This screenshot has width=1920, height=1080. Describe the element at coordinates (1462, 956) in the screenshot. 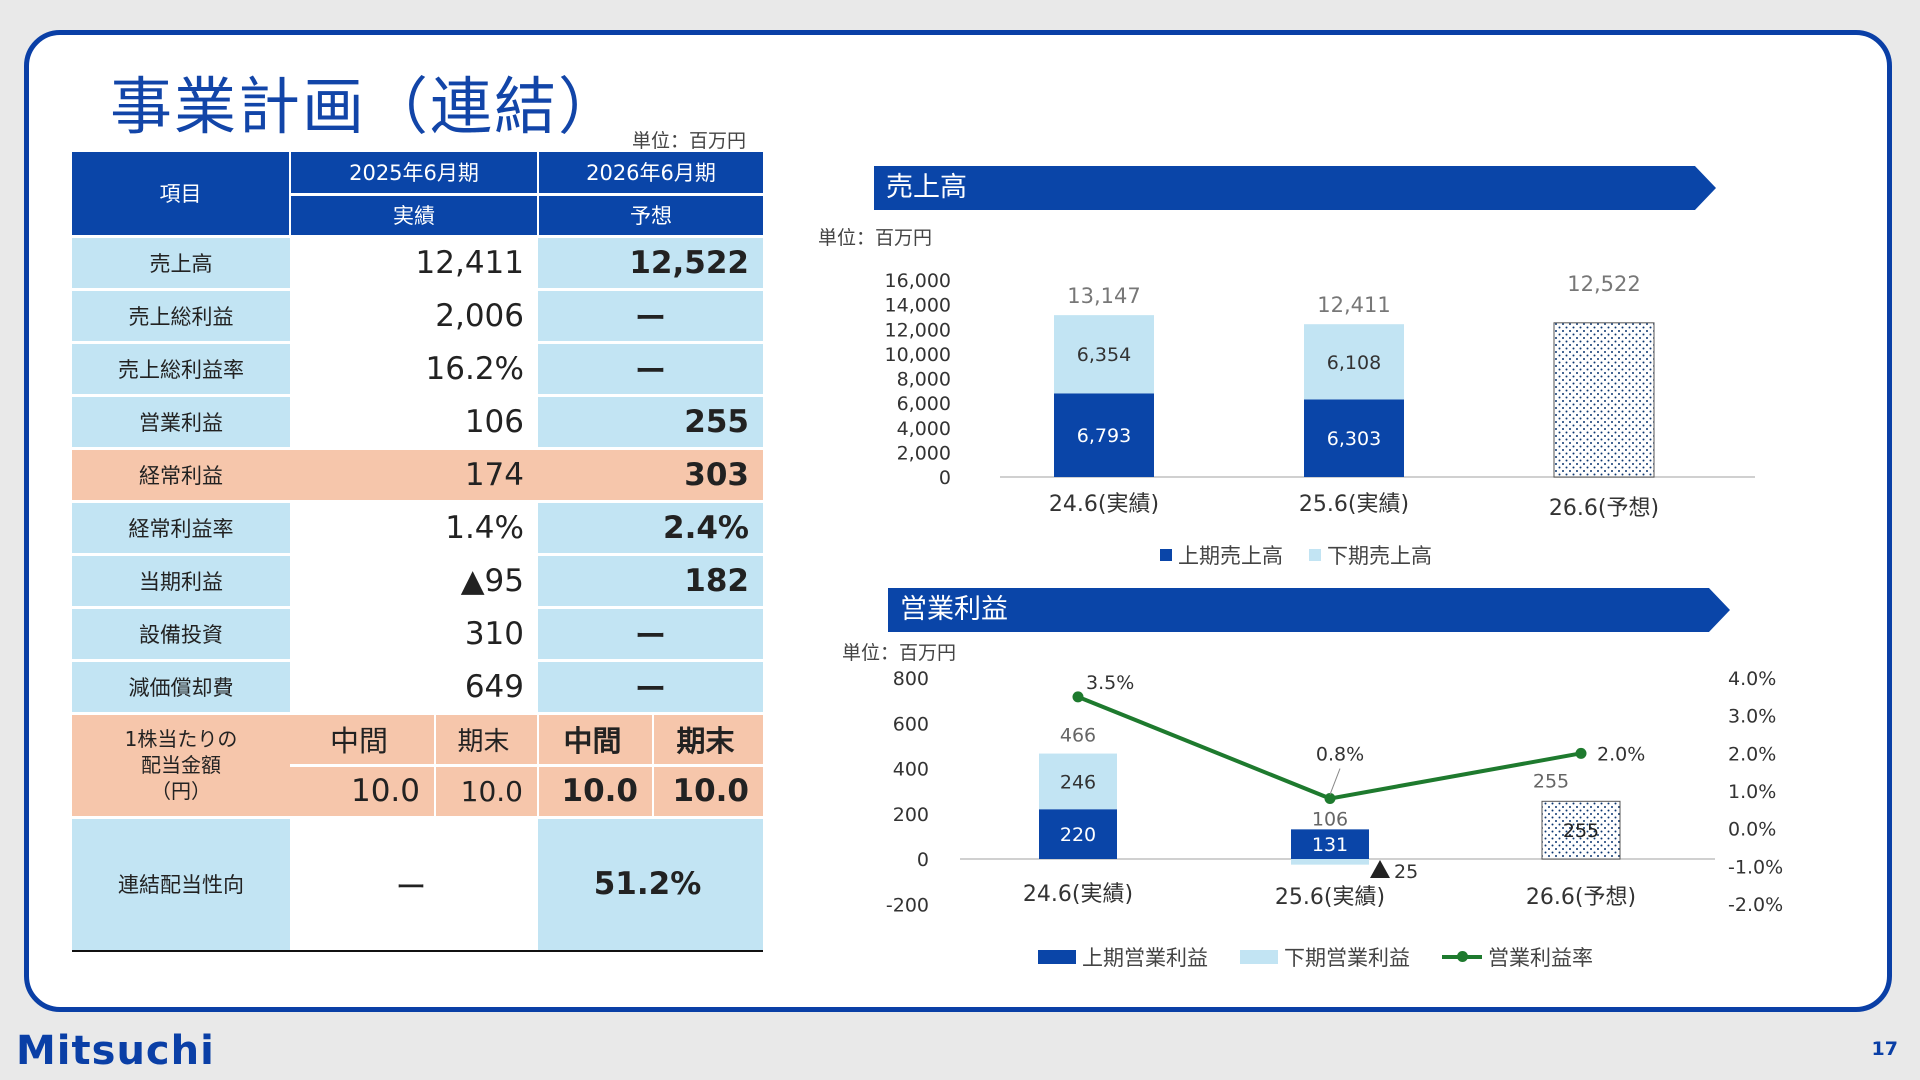

I see `profit-legend-line-swatch` at that location.